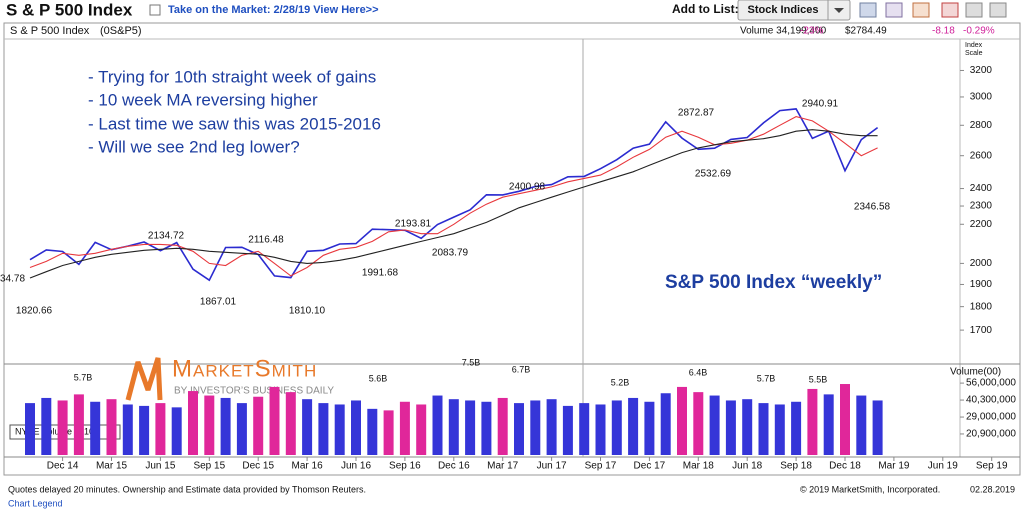 The height and width of the screenshot is (510, 1024). I want to click on x-tick-label: Mar 15, so click(112, 466).